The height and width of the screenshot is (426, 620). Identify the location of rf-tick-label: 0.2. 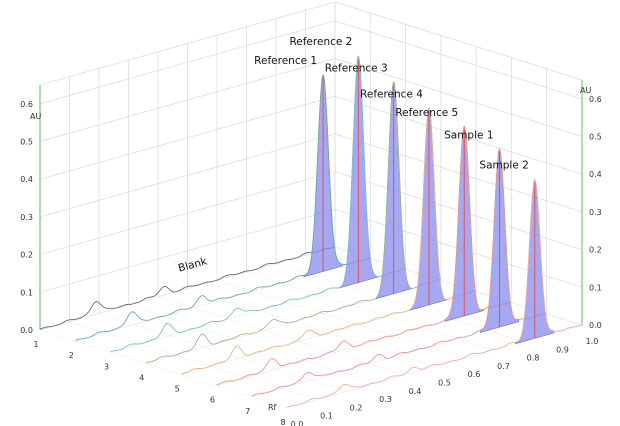
(356, 407).